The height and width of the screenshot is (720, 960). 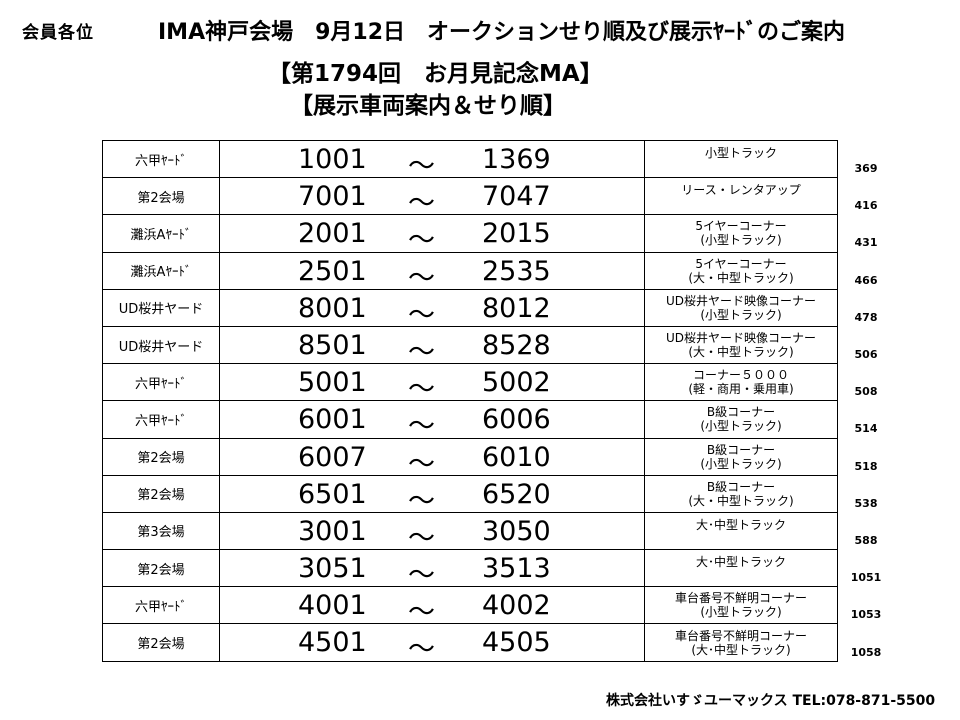 I want to click on row-lot-range: 6007 ～ 6010, so click(x=432, y=456).